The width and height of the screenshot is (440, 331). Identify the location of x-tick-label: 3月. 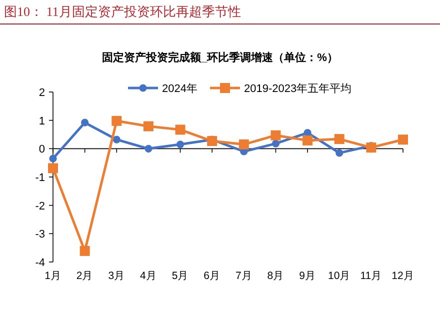
(117, 276).